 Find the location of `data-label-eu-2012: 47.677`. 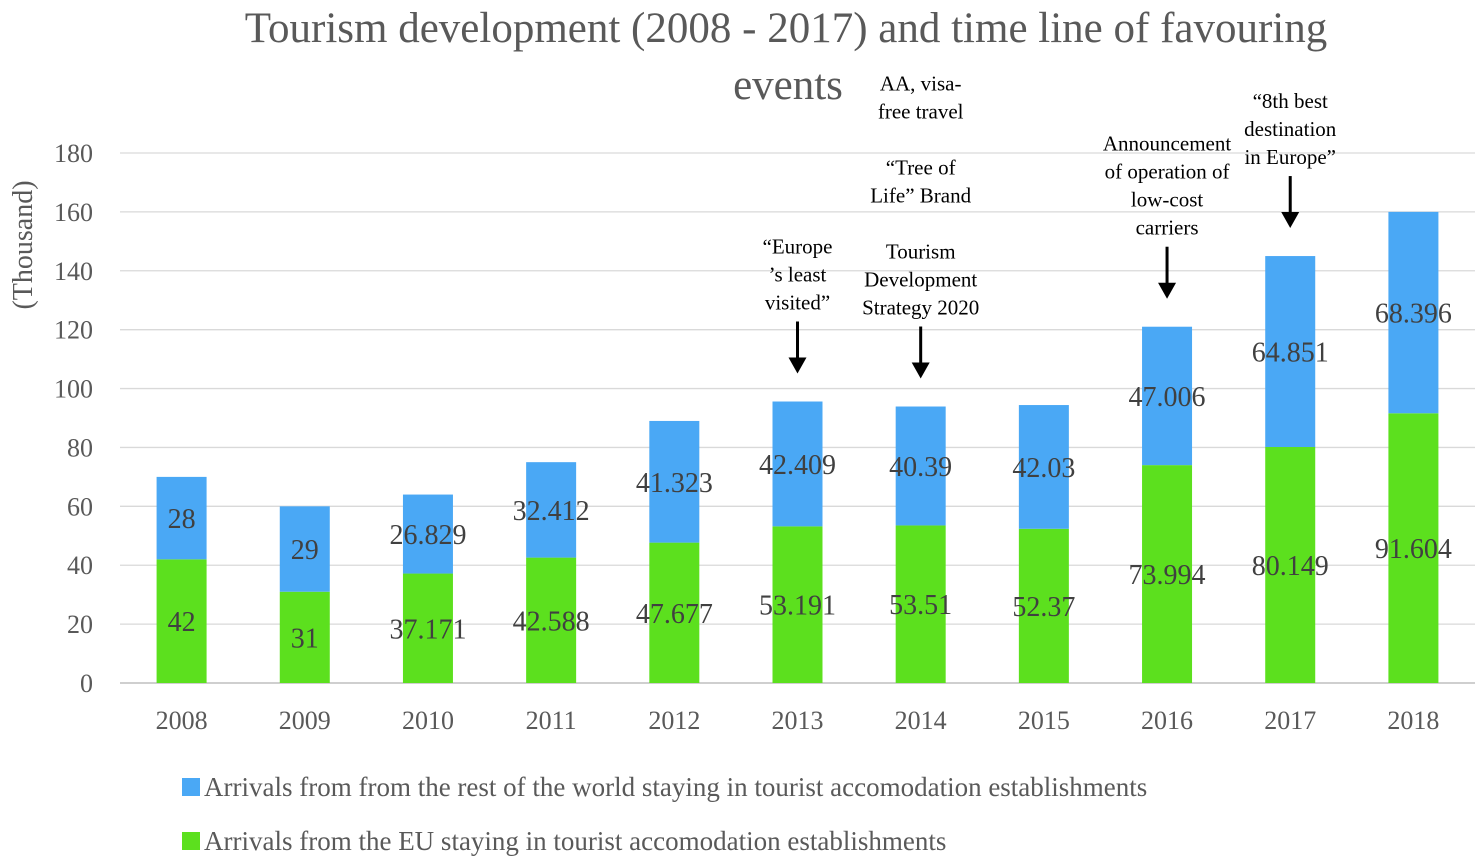

data-label-eu-2012: 47.677 is located at coordinates (674, 614).